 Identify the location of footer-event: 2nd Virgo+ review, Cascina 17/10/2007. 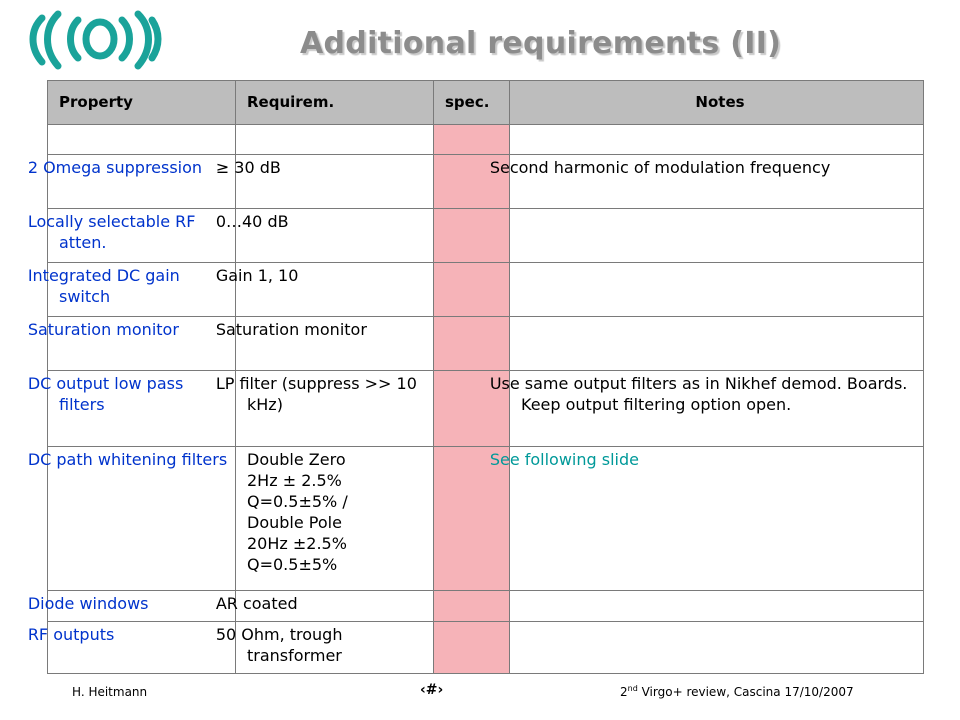
(737, 691).